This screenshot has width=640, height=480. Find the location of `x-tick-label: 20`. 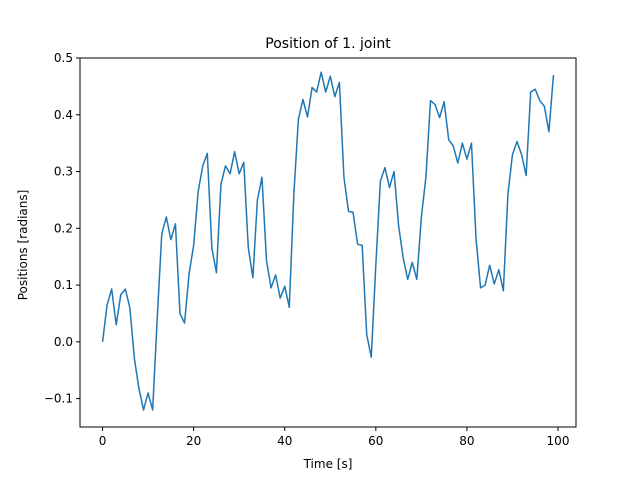

x-tick-label: 20 is located at coordinates (193, 441).